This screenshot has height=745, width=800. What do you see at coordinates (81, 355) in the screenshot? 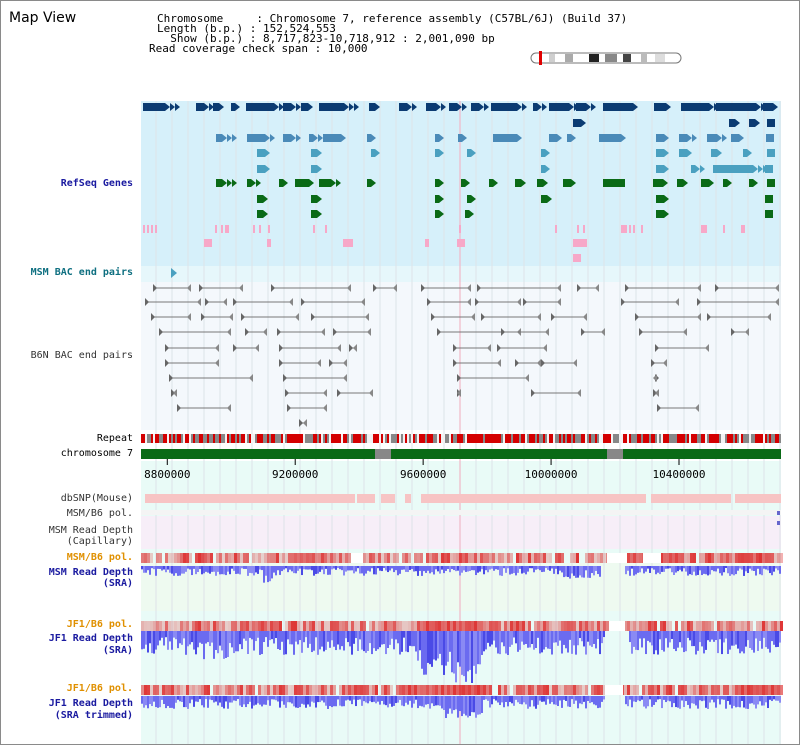
I see `track-label-b6n-bac: B6N BAC end pairs` at bounding box center [81, 355].